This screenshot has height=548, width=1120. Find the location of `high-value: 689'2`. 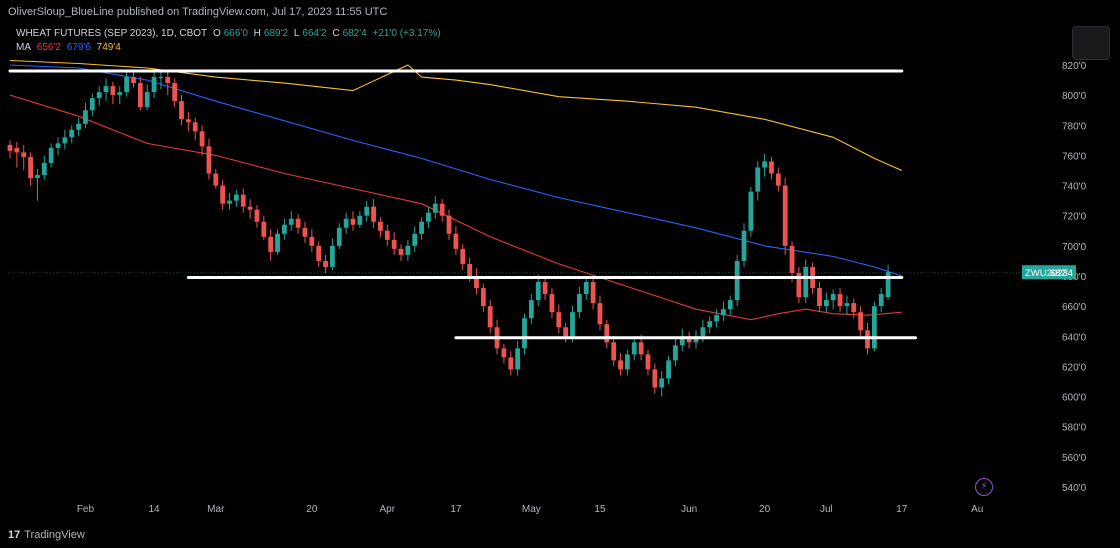

high-value: 689'2 is located at coordinates (276, 33).